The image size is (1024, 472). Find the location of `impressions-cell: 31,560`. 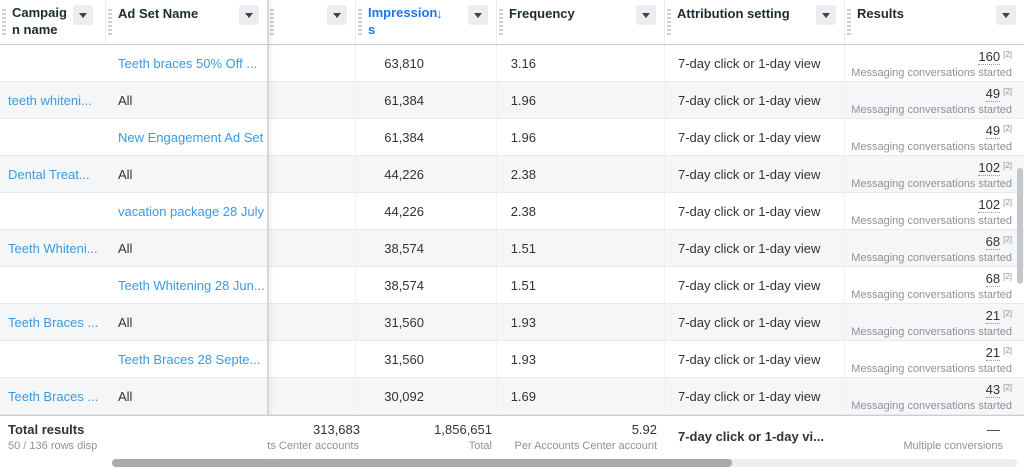

impressions-cell: 31,560 is located at coordinates (426, 322).